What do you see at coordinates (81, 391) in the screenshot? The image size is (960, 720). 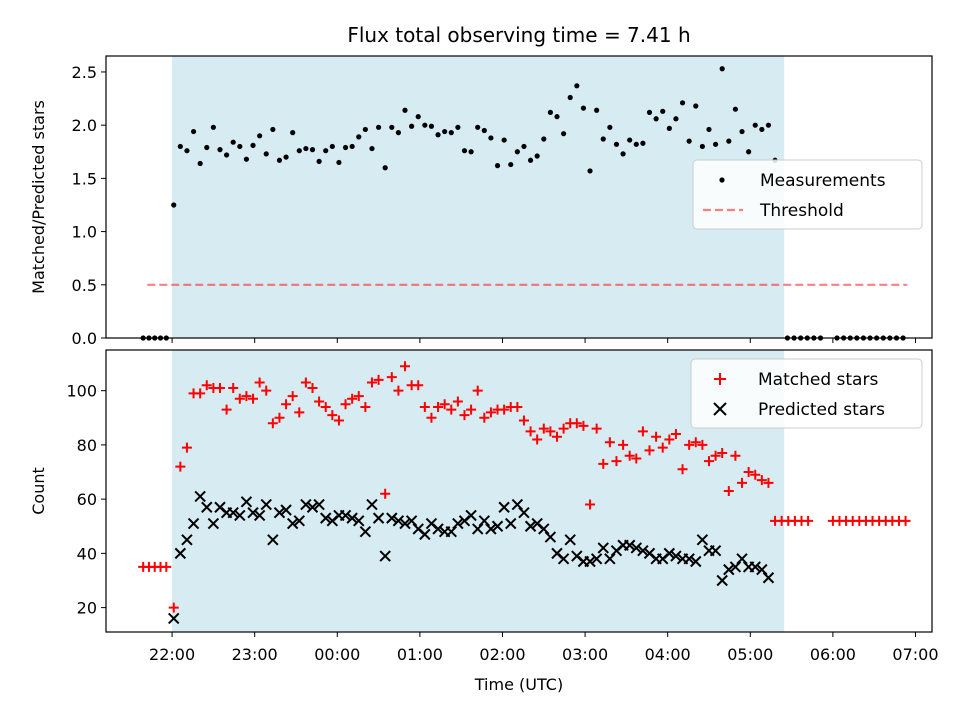 I see `y-tick-label: 100` at bounding box center [81, 391].